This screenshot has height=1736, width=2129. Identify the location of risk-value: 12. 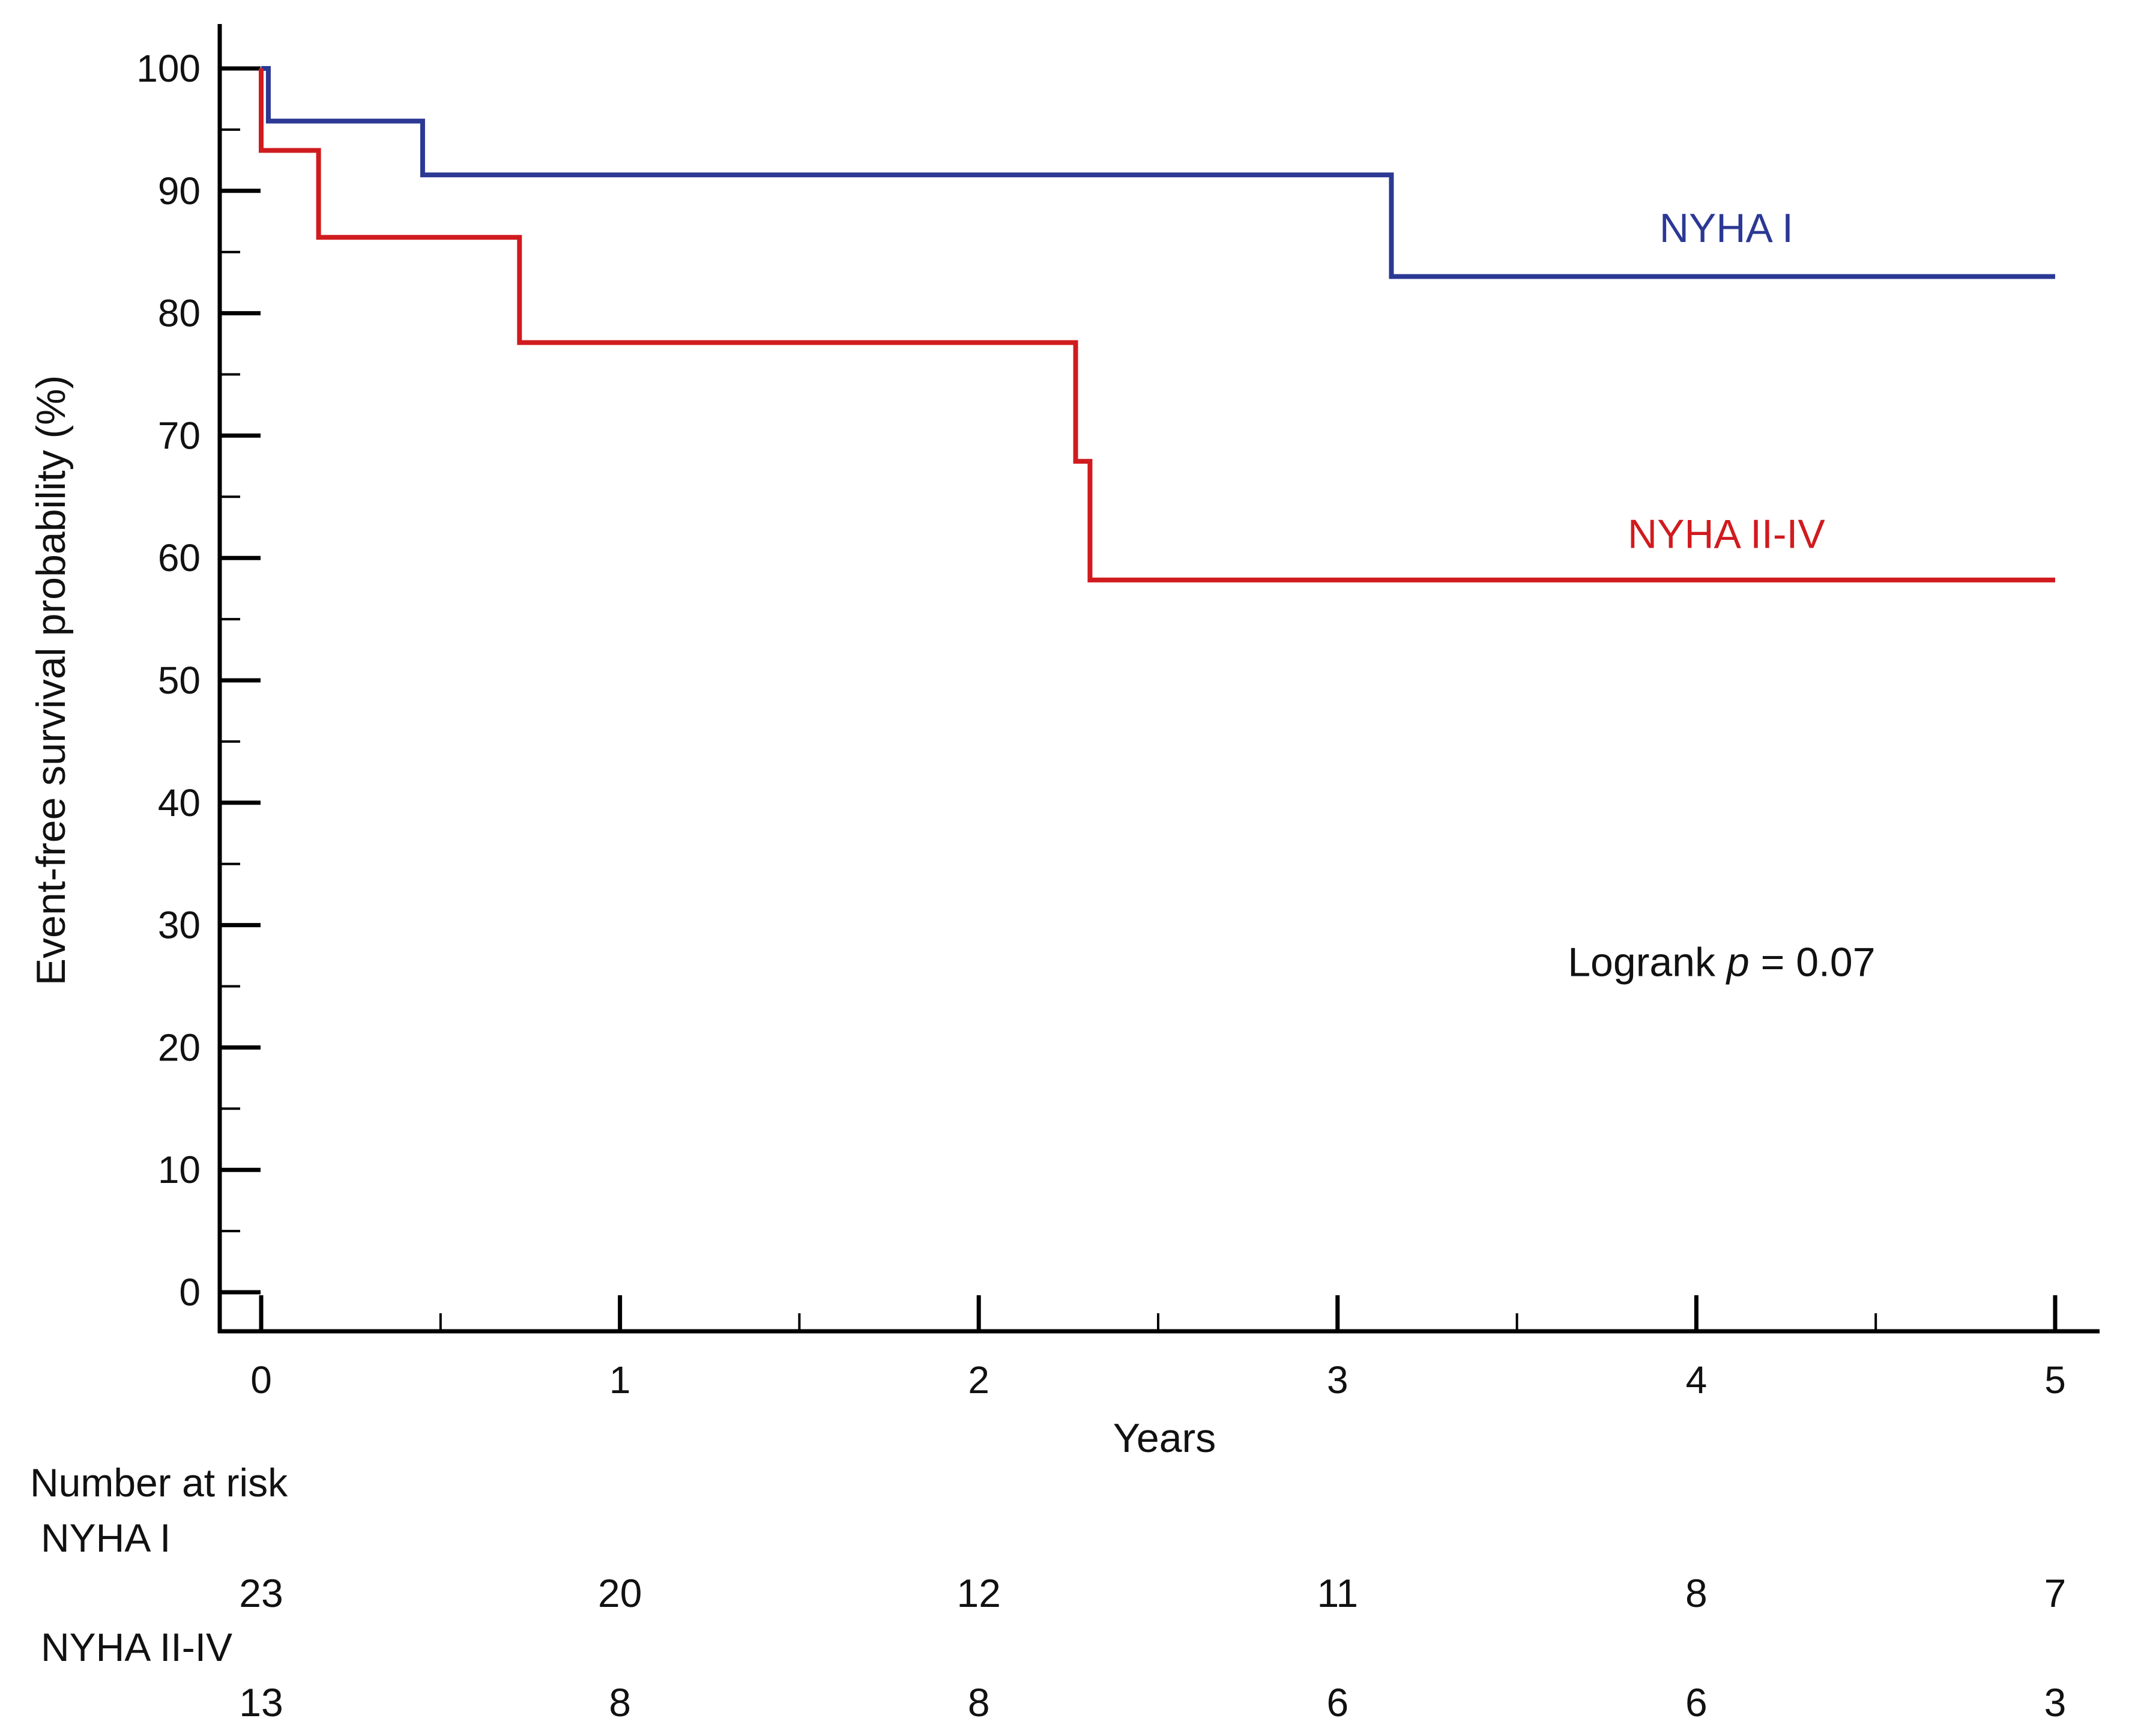
(978, 1593).